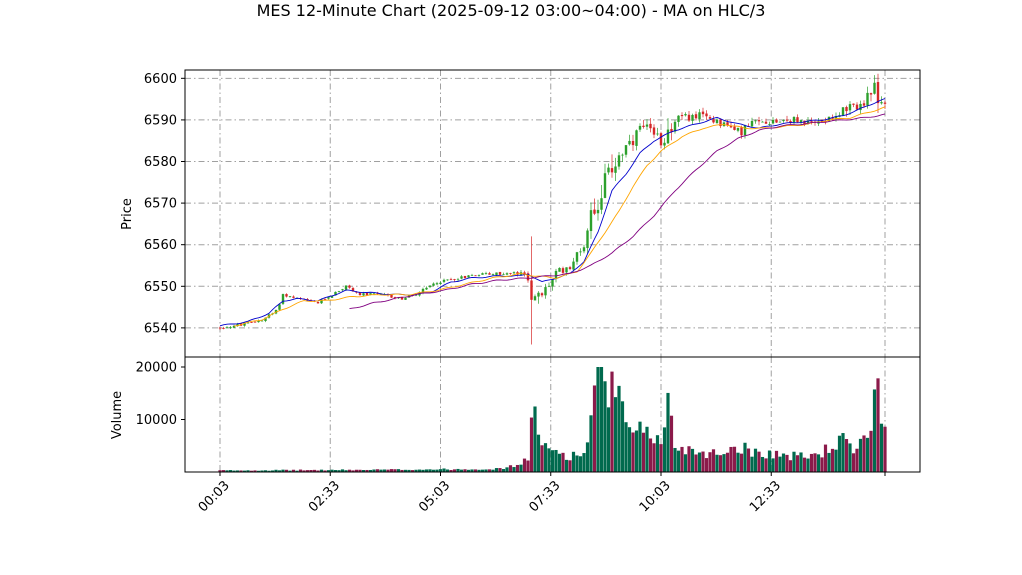  What do you see at coordinates (160, 162) in the screenshot?
I see `price-tick-label: 6580` at bounding box center [160, 162].